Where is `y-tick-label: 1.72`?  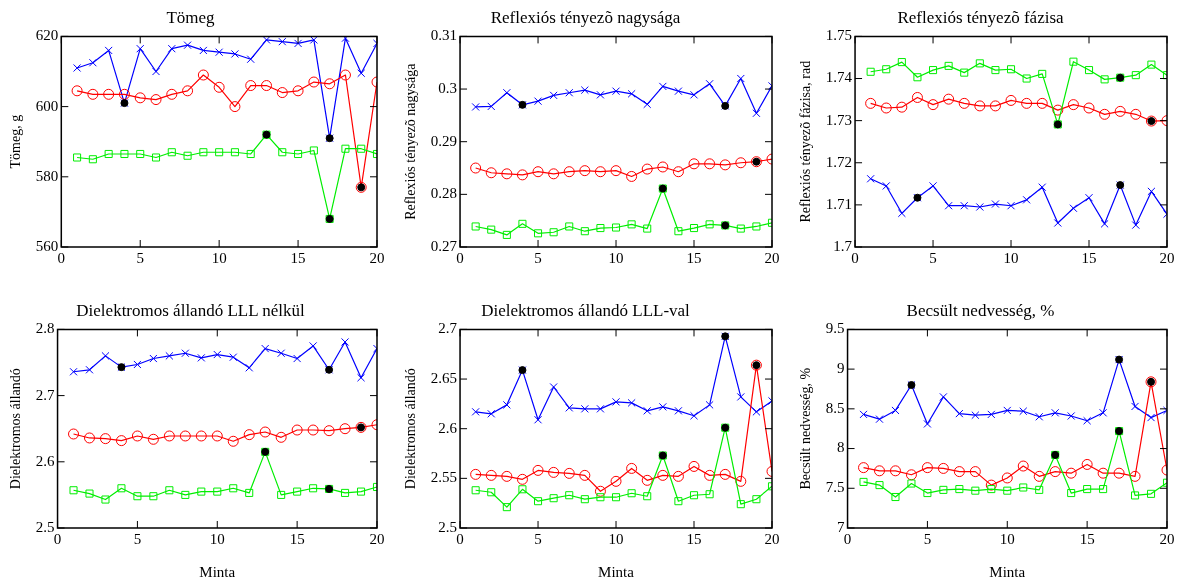 y-tick-label: 1.72 is located at coordinates (839, 161).